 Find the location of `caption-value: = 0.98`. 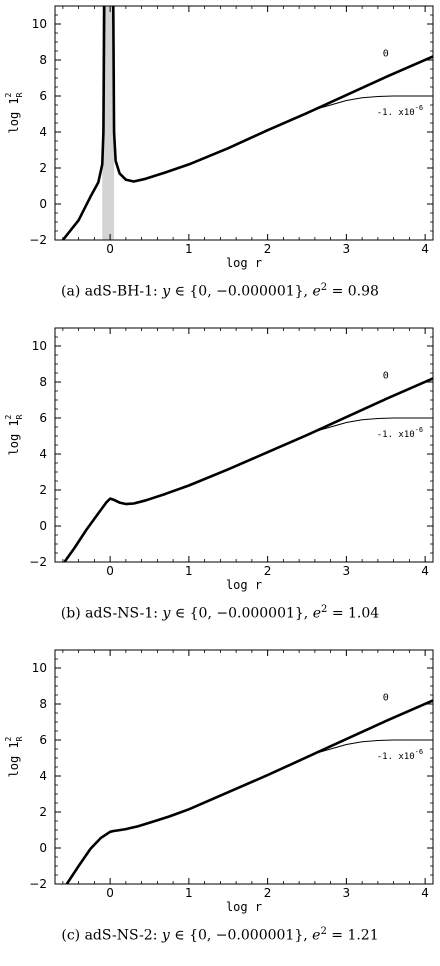

caption-value: = 0.98 is located at coordinates (353, 291).